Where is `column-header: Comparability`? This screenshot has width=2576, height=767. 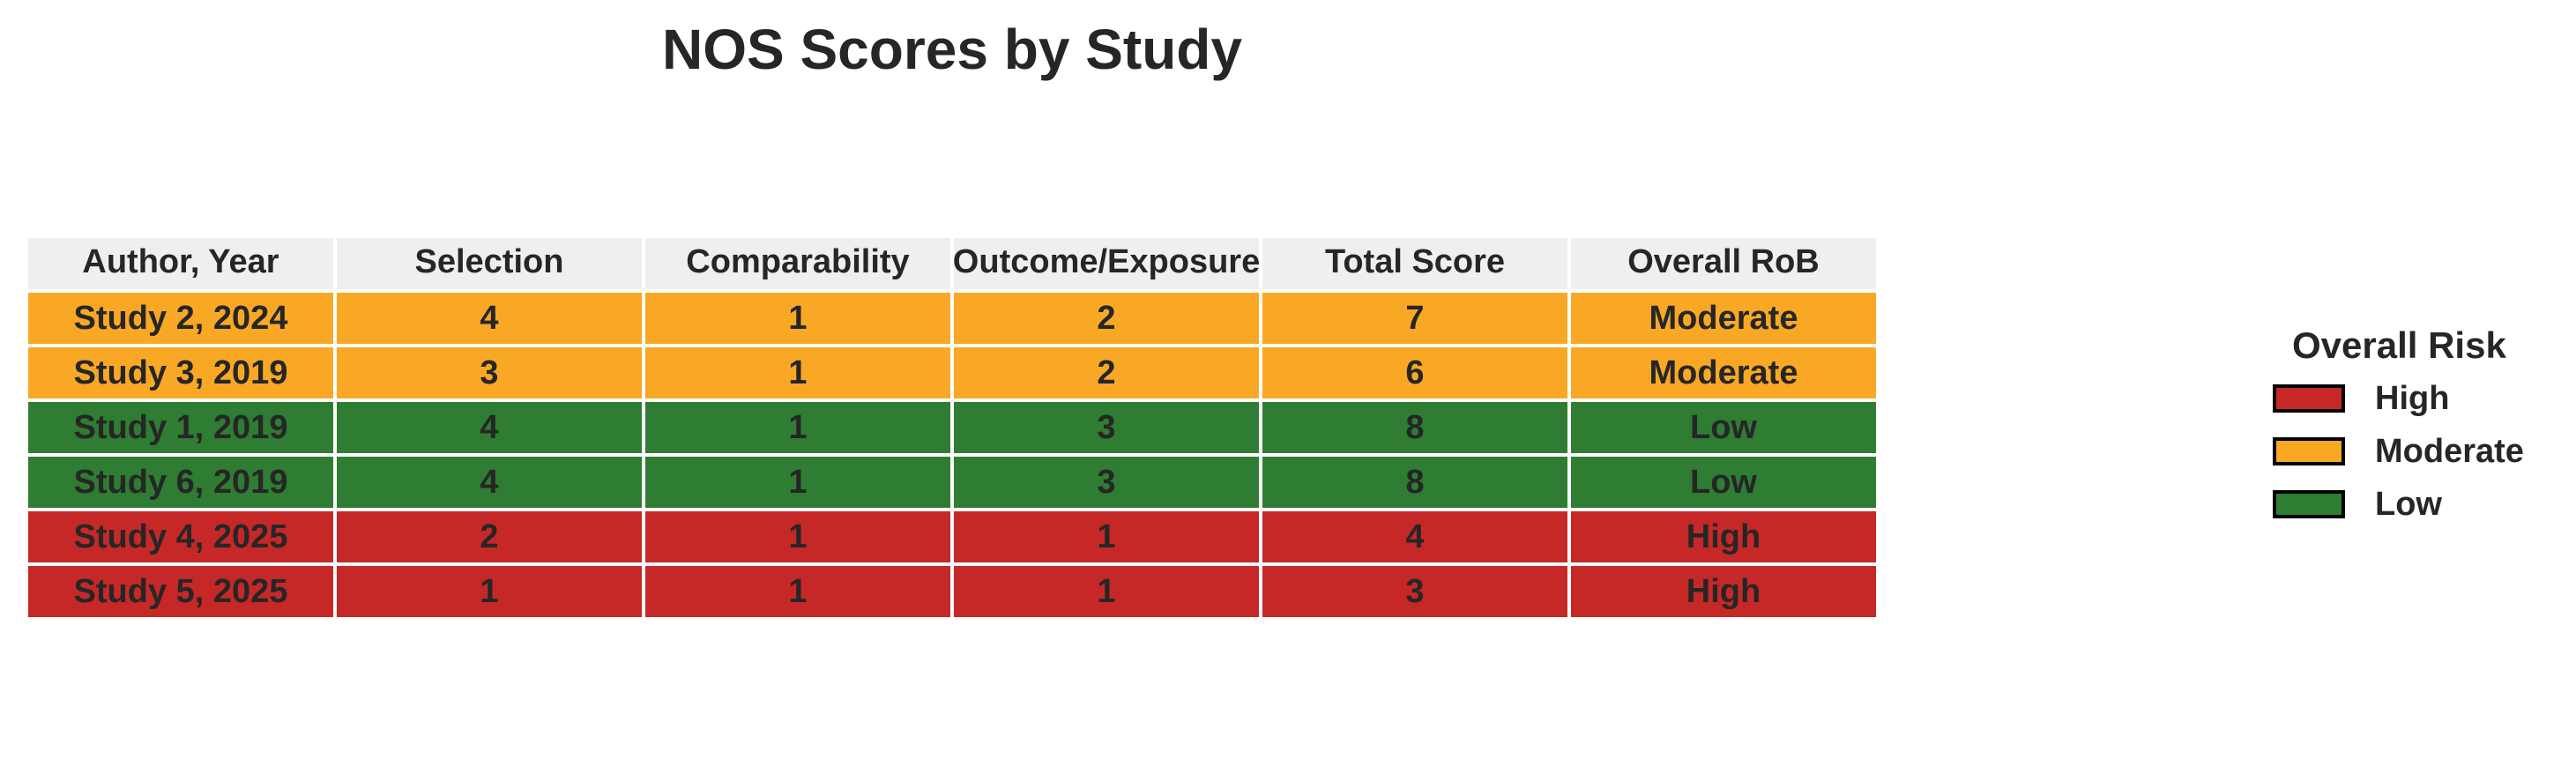 column-header: Comparability is located at coordinates (799, 265).